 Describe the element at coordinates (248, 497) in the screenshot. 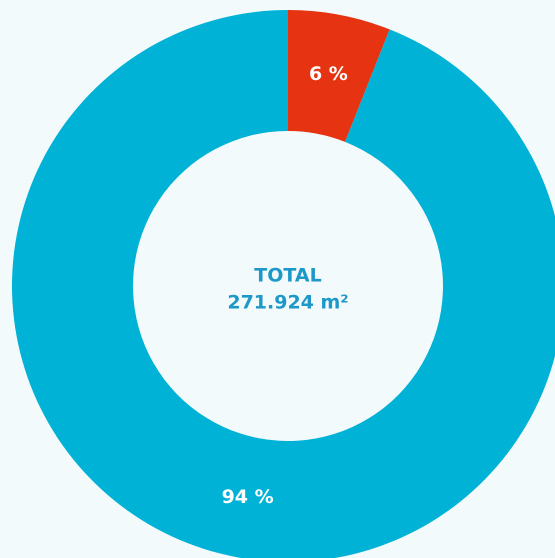

I see `slice-label: 94 %` at that location.